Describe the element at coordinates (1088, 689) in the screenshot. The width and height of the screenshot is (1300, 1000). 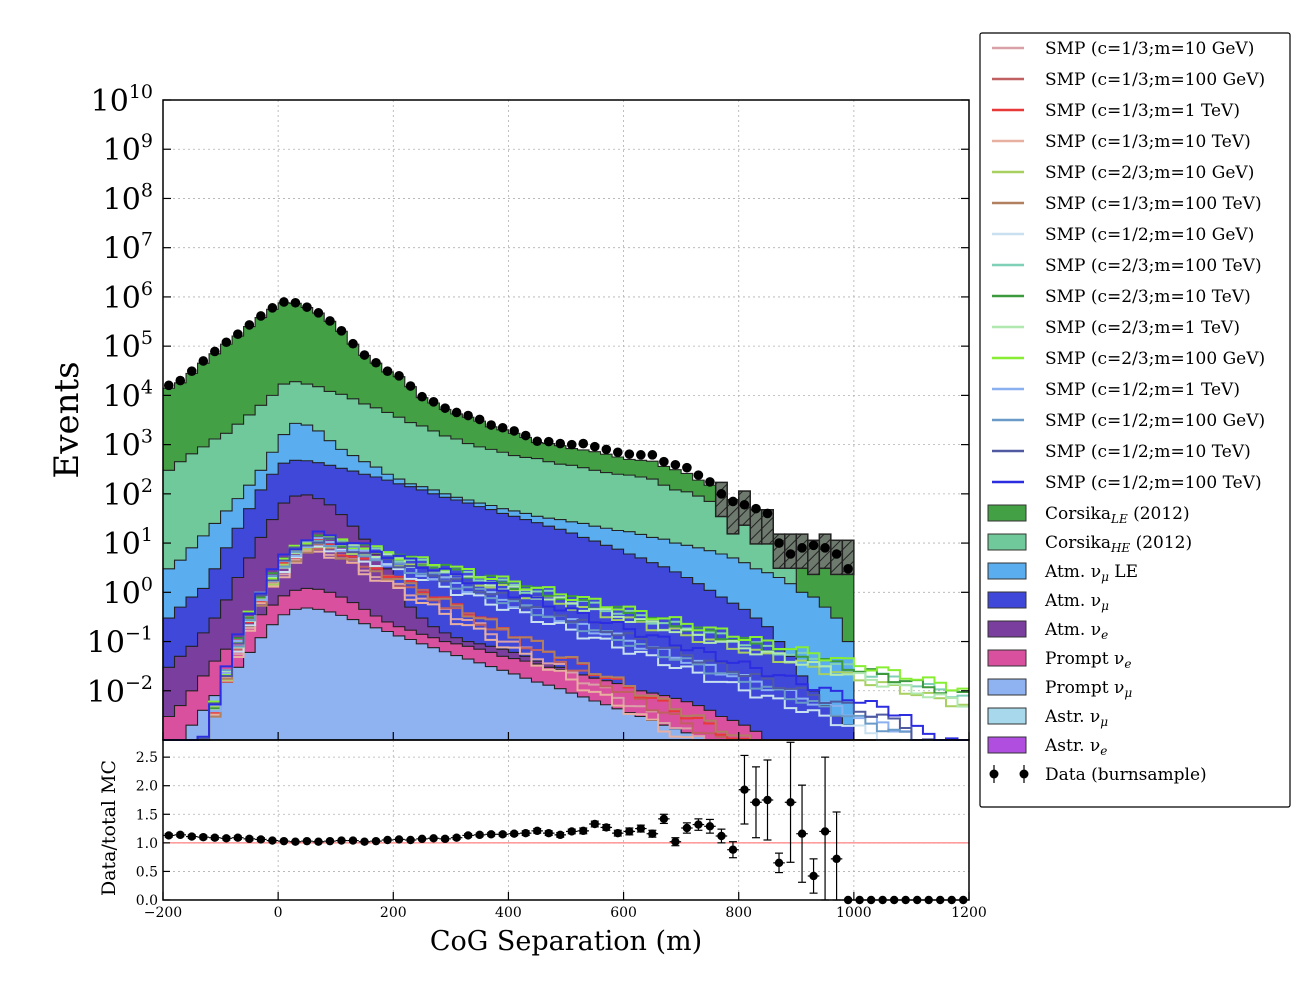
I see `legend-entry-label: Prompt νμ` at that location.